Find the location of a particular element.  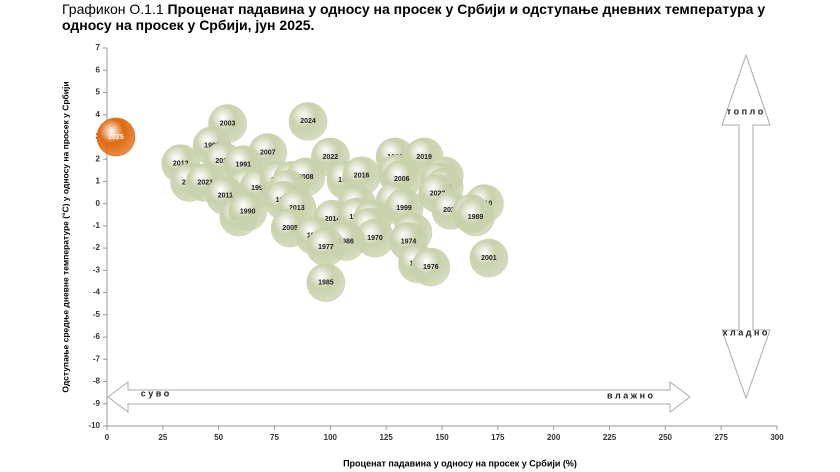

y-tick-label: -2 is located at coordinates (97, 247).